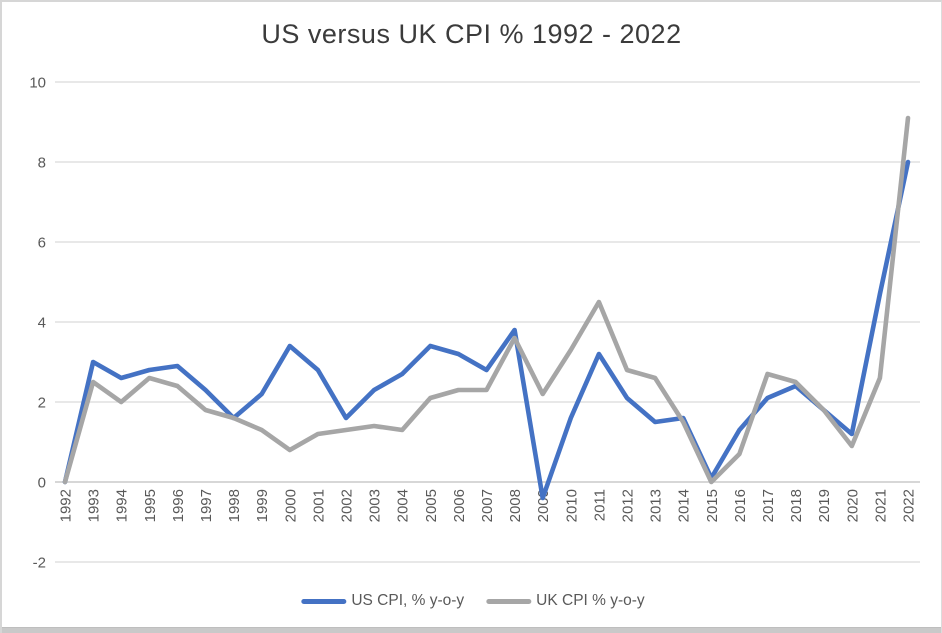 The width and height of the screenshot is (942, 633). What do you see at coordinates (42, 323) in the screenshot?
I see `y-tick-label: 4` at bounding box center [42, 323].